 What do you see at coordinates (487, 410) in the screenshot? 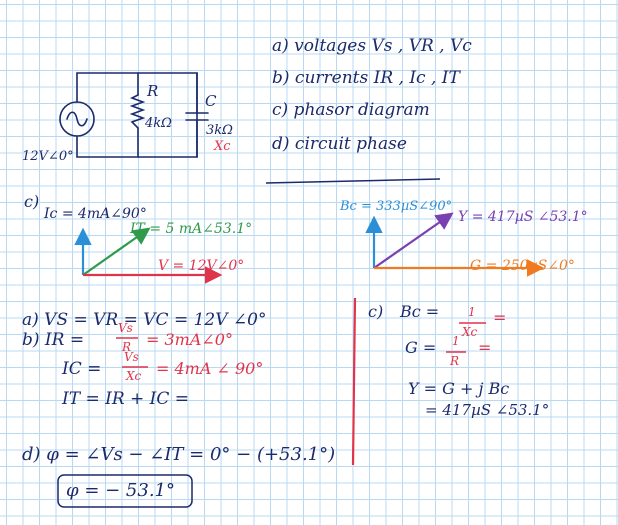
I see `answer-c-y-result: = 417µS ∠53.1°` at bounding box center [487, 410].